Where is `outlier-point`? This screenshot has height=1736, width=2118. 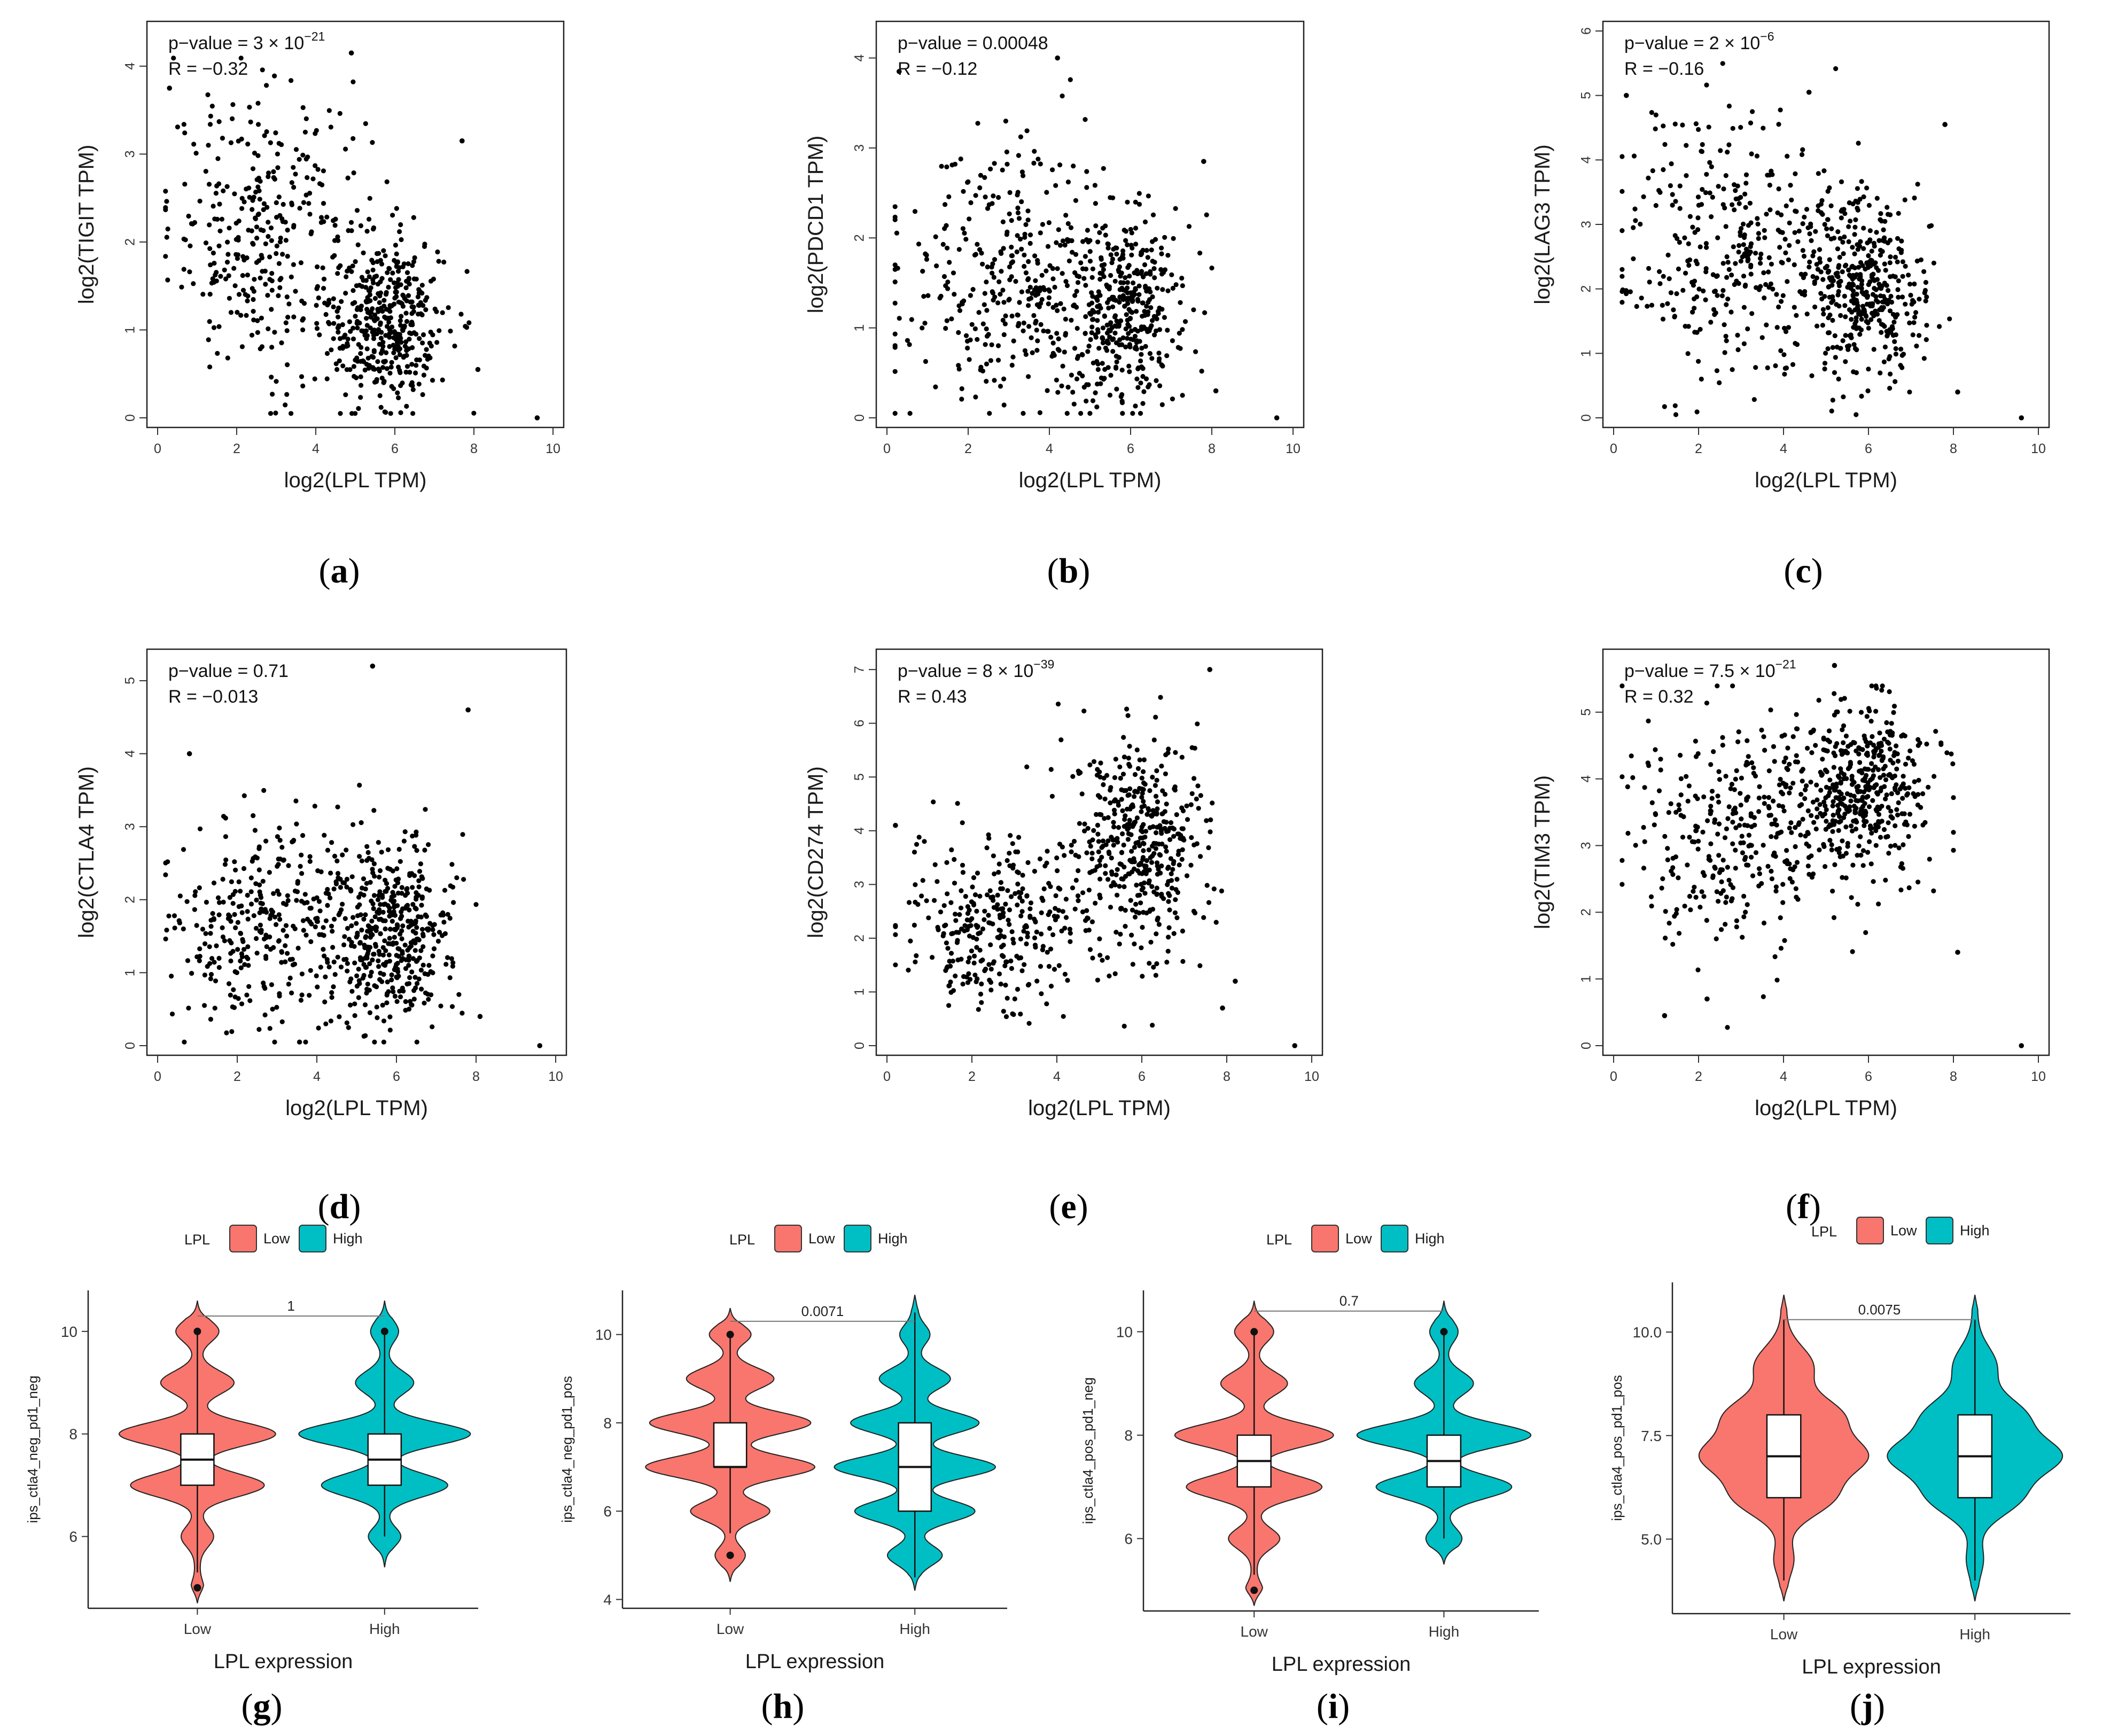 outlier-point is located at coordinates (1254, 1590).